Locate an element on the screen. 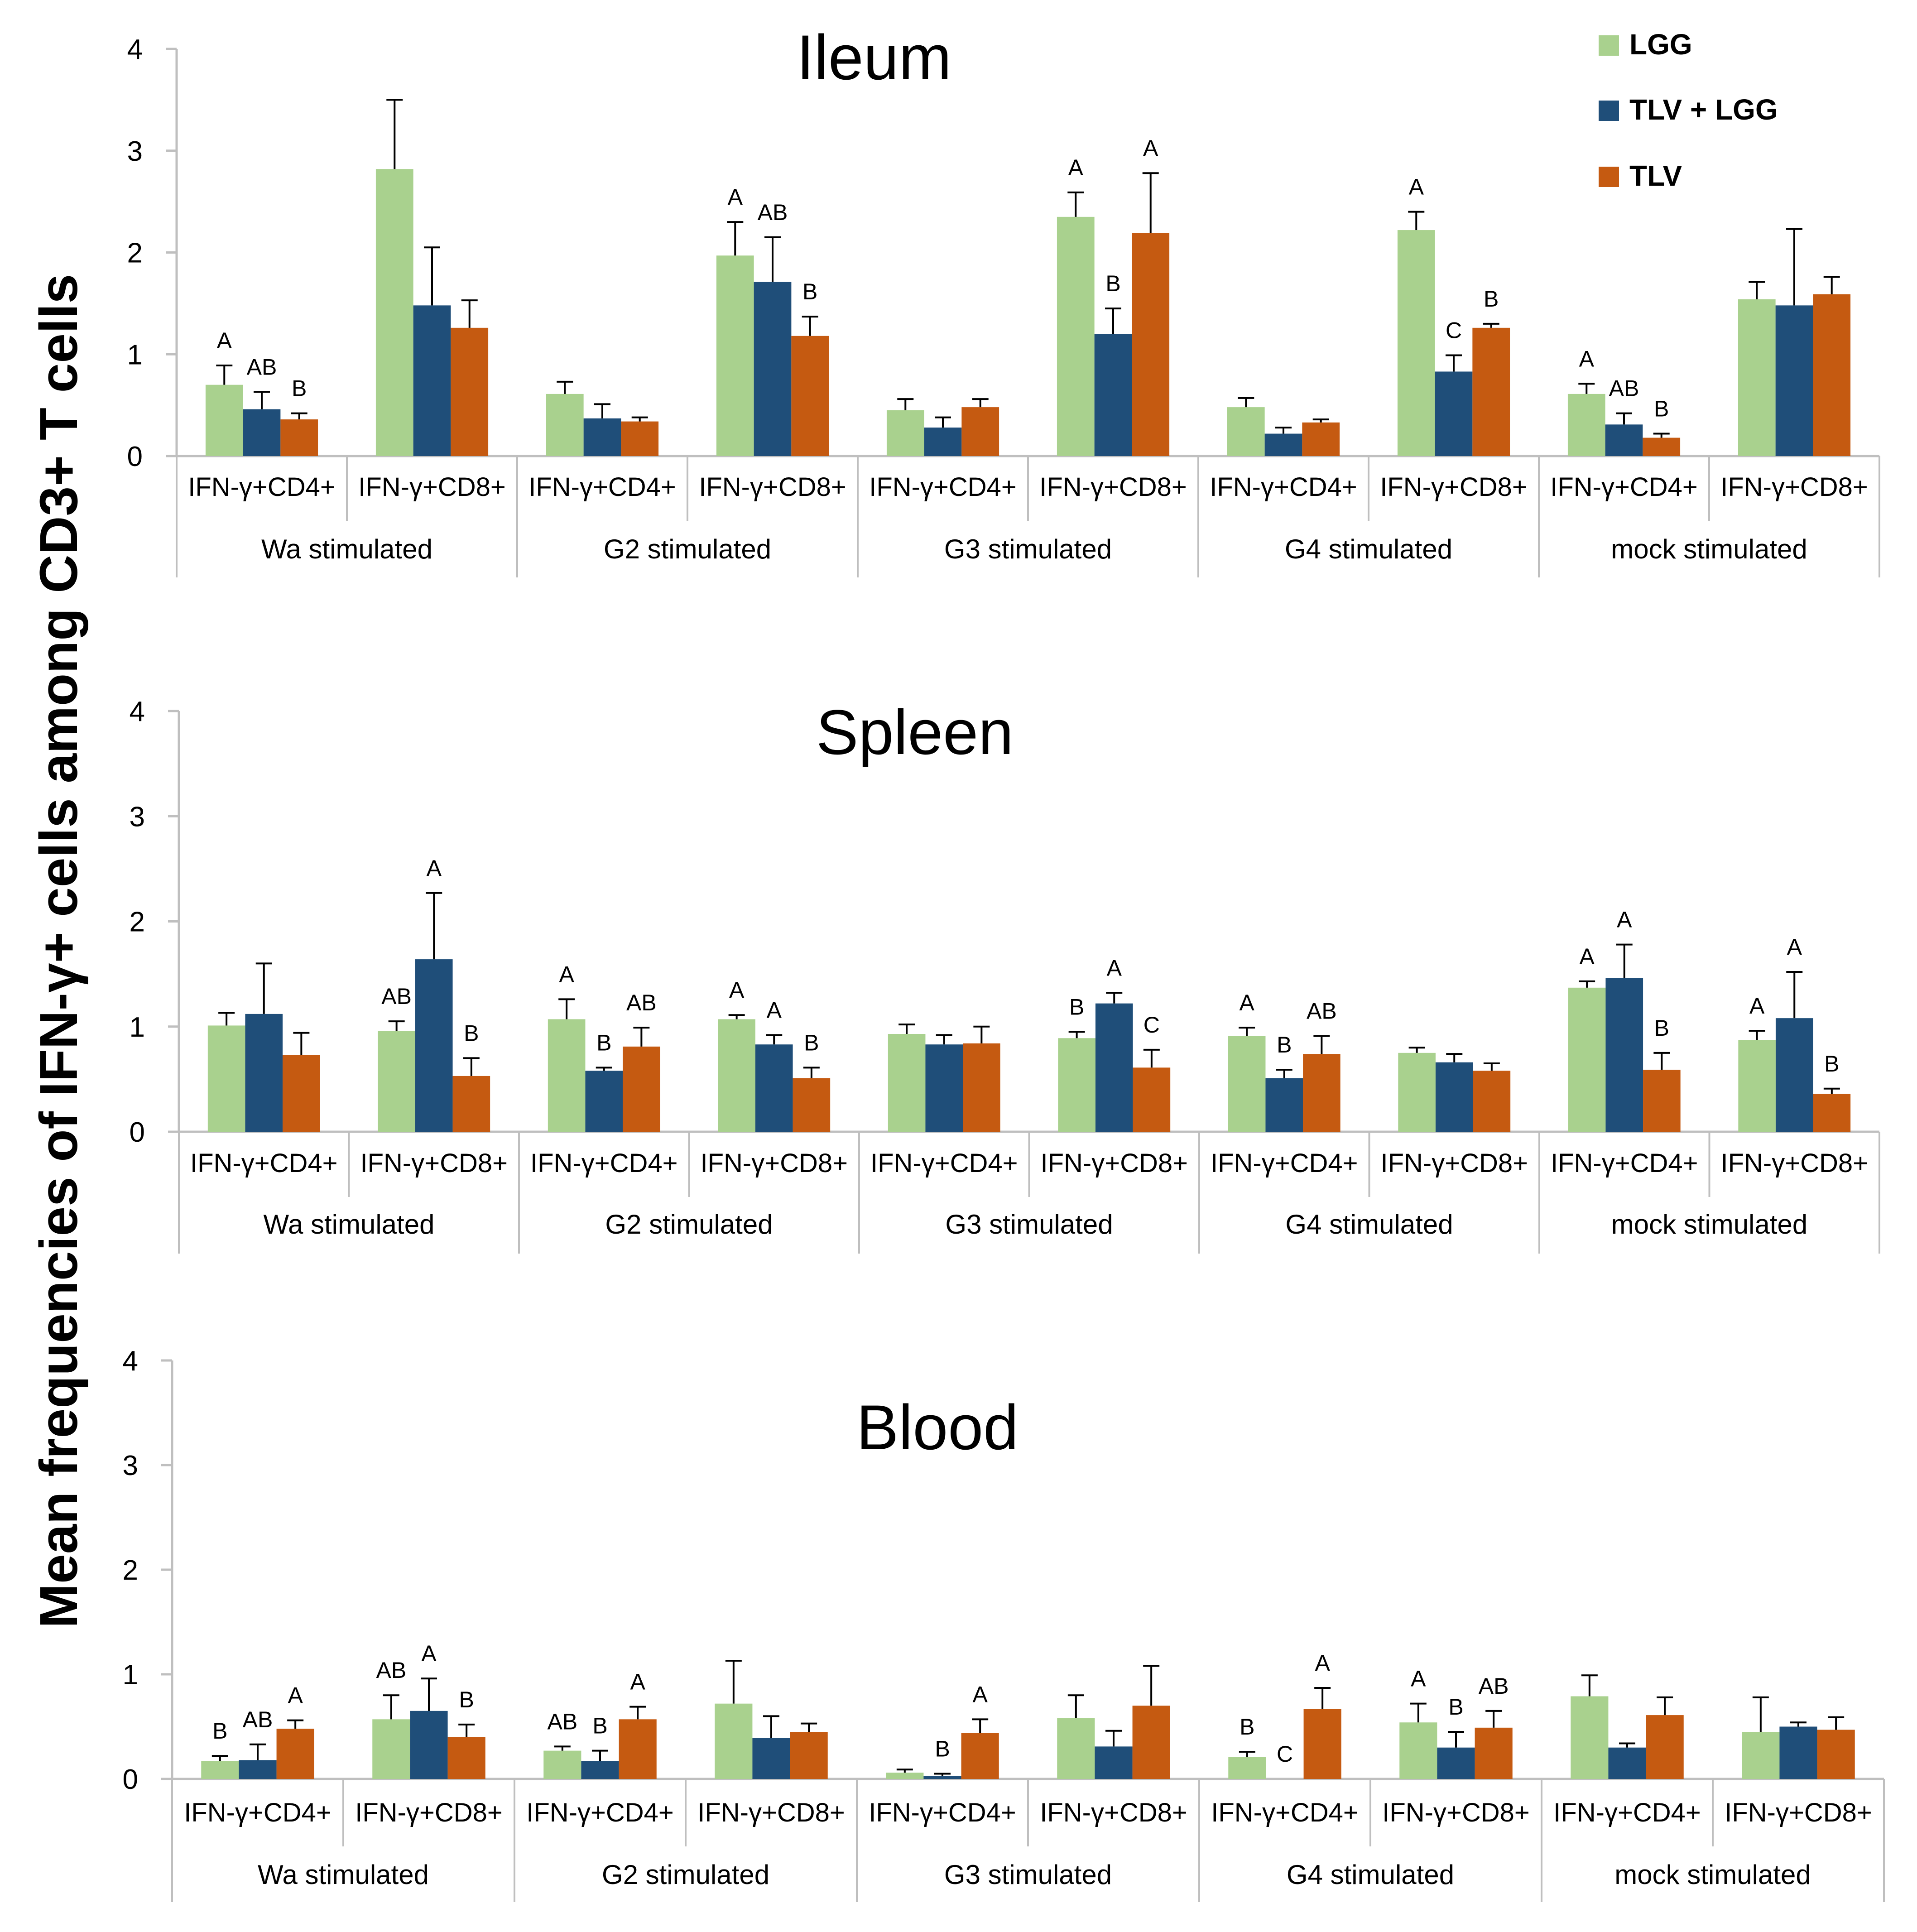  blood-group-label: G4 stimulated is located at coordinates (1371, 1875).